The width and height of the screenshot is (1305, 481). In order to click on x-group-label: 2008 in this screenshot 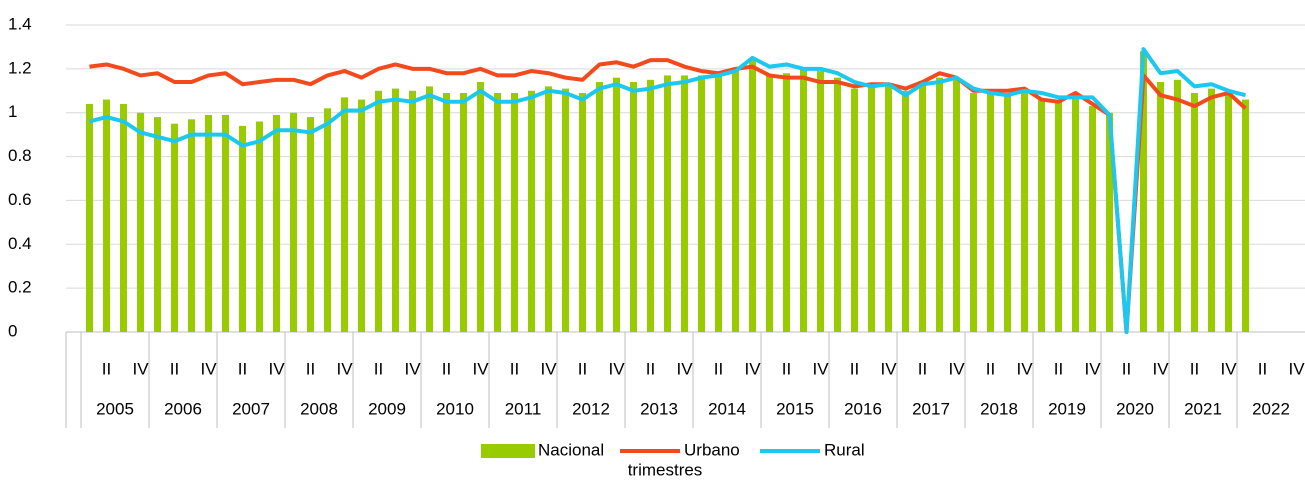, I will do `click(319, 408)`.